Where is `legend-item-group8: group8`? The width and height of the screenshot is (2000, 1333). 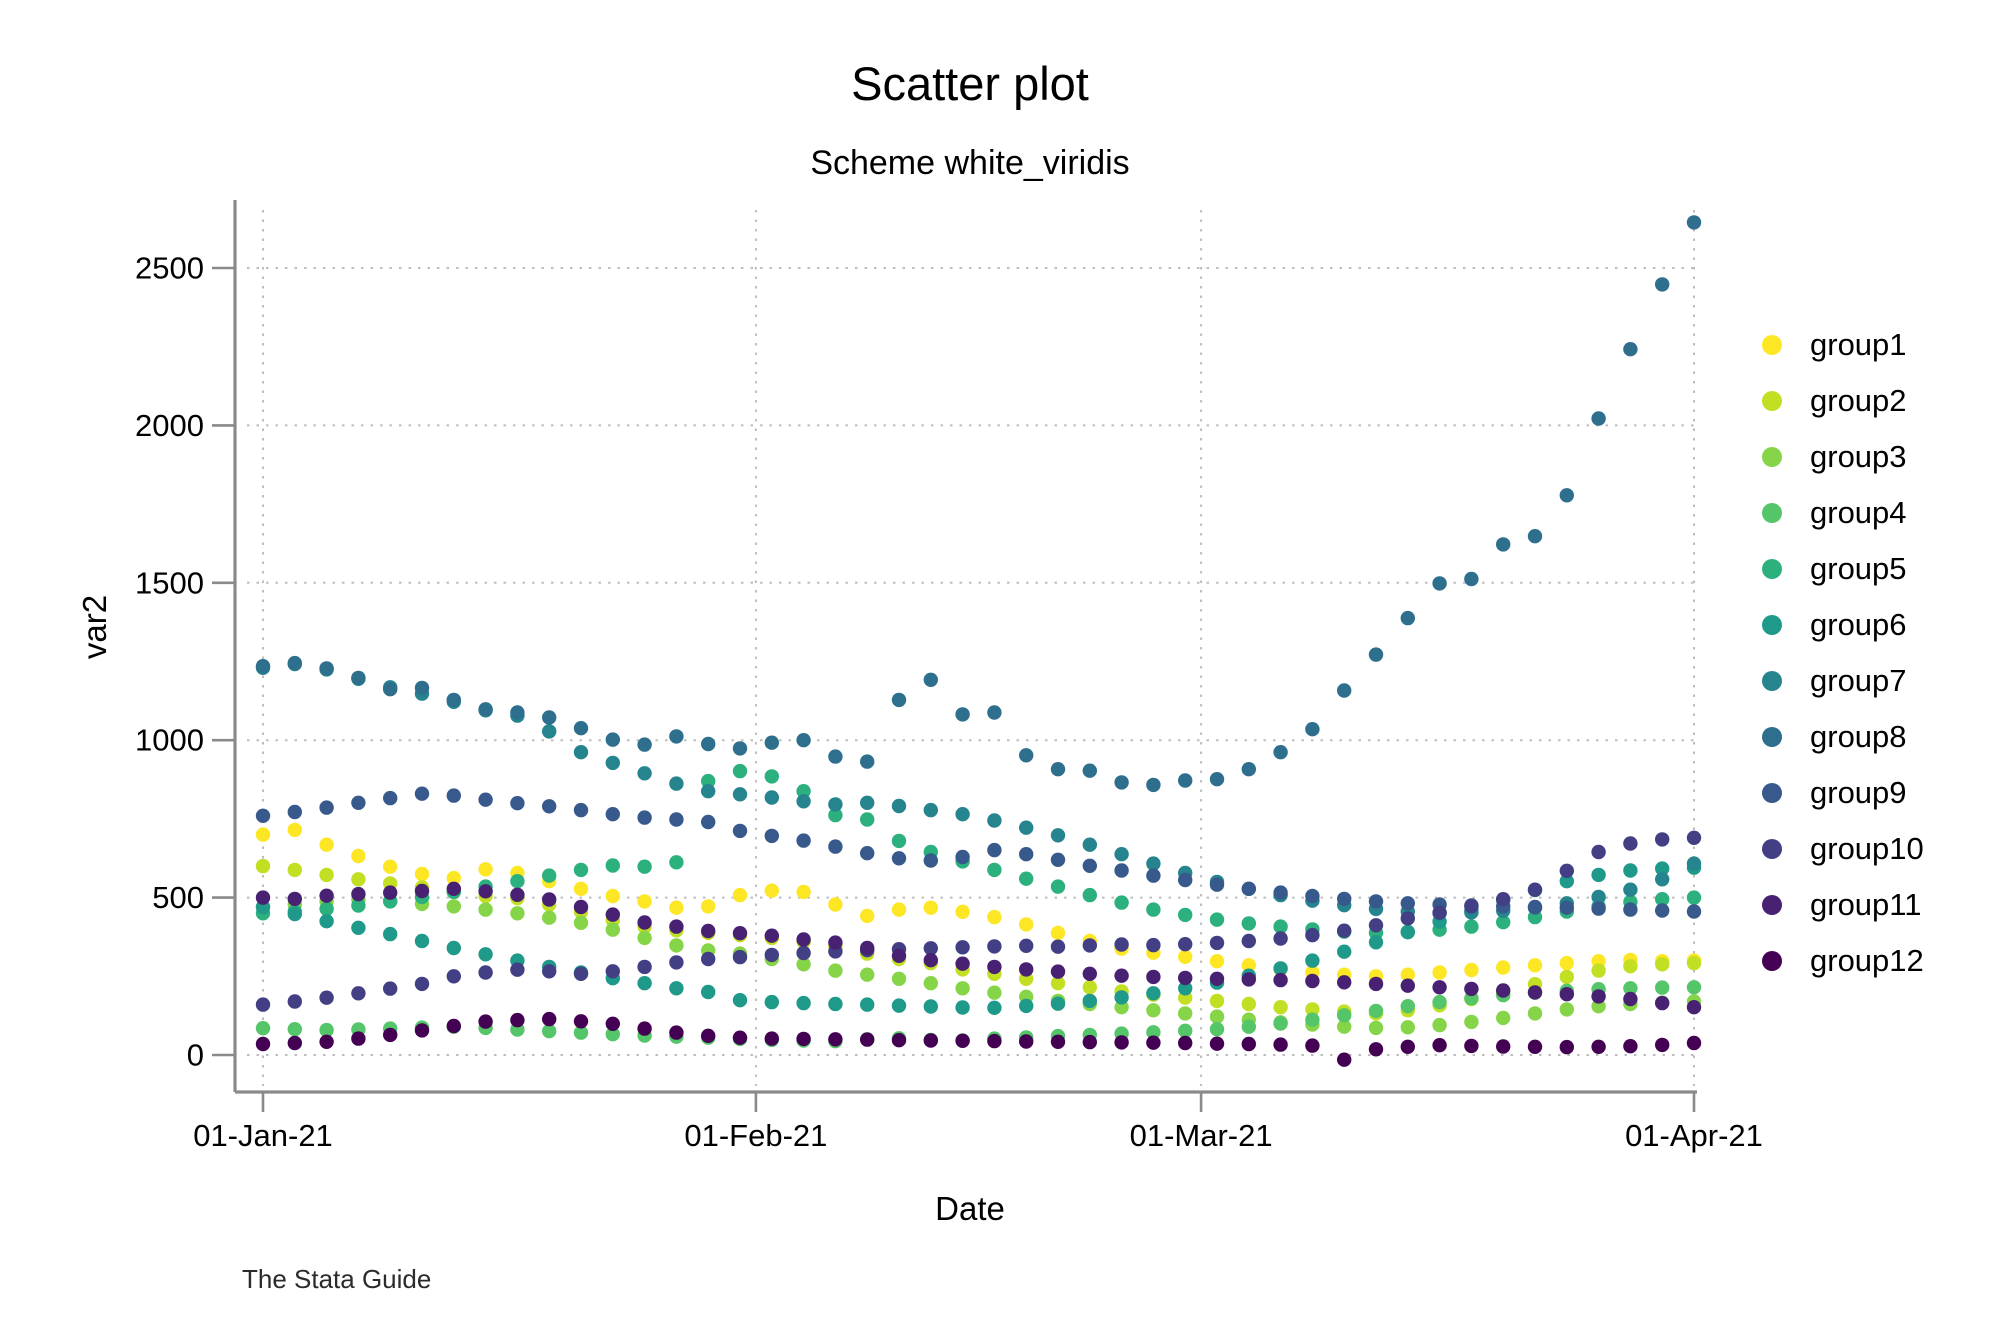
legend-item-group8: group8 is located at coordinates (1843, 736).